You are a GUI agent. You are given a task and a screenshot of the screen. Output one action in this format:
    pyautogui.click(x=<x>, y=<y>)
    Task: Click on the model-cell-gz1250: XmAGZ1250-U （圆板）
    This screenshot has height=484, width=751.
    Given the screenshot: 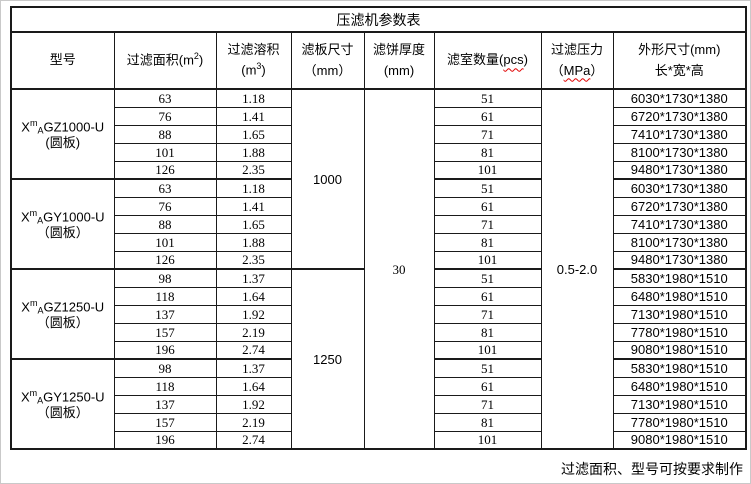 What is the action you would take?
    pyautogui.click(x=62, y=314)
    